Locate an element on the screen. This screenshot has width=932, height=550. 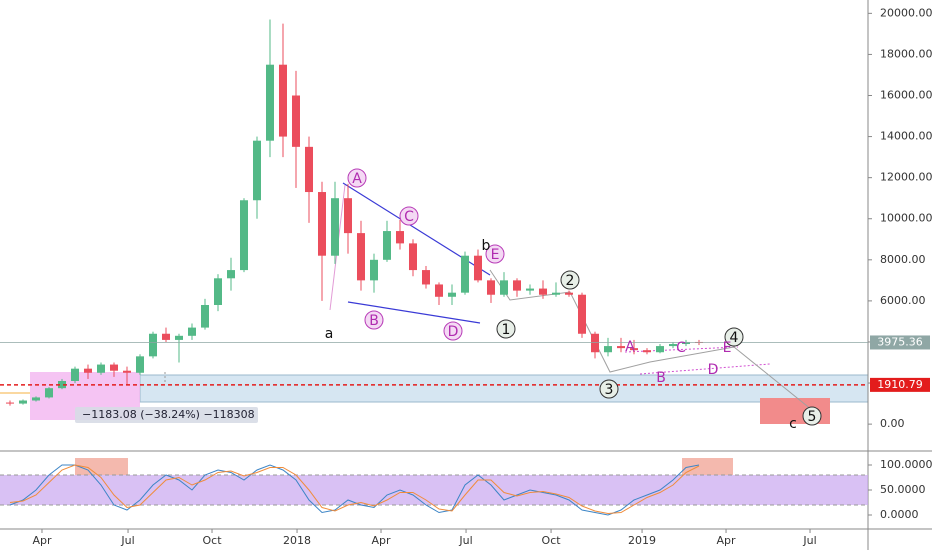
measure-box is located at coordinates (166, 415).